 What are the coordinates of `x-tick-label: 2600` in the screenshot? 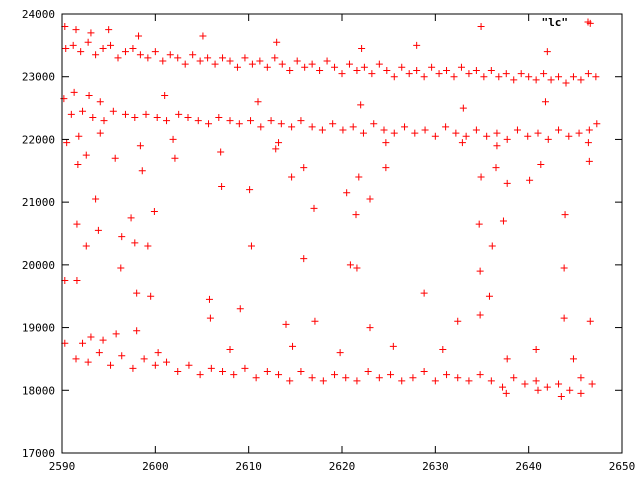 It's located at (155, 466).